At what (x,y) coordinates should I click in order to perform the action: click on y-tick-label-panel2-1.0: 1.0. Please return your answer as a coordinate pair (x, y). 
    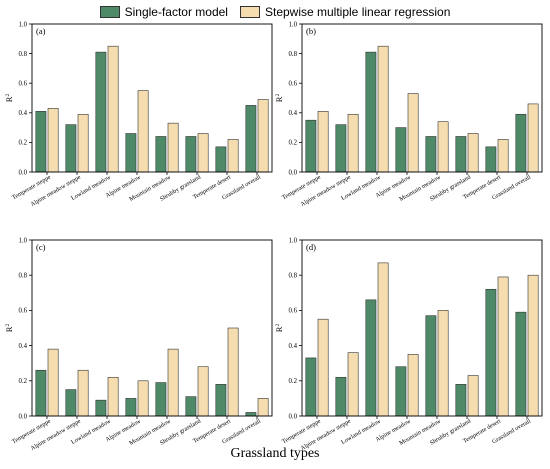
    Looking at the image, I should click on (293, 24).